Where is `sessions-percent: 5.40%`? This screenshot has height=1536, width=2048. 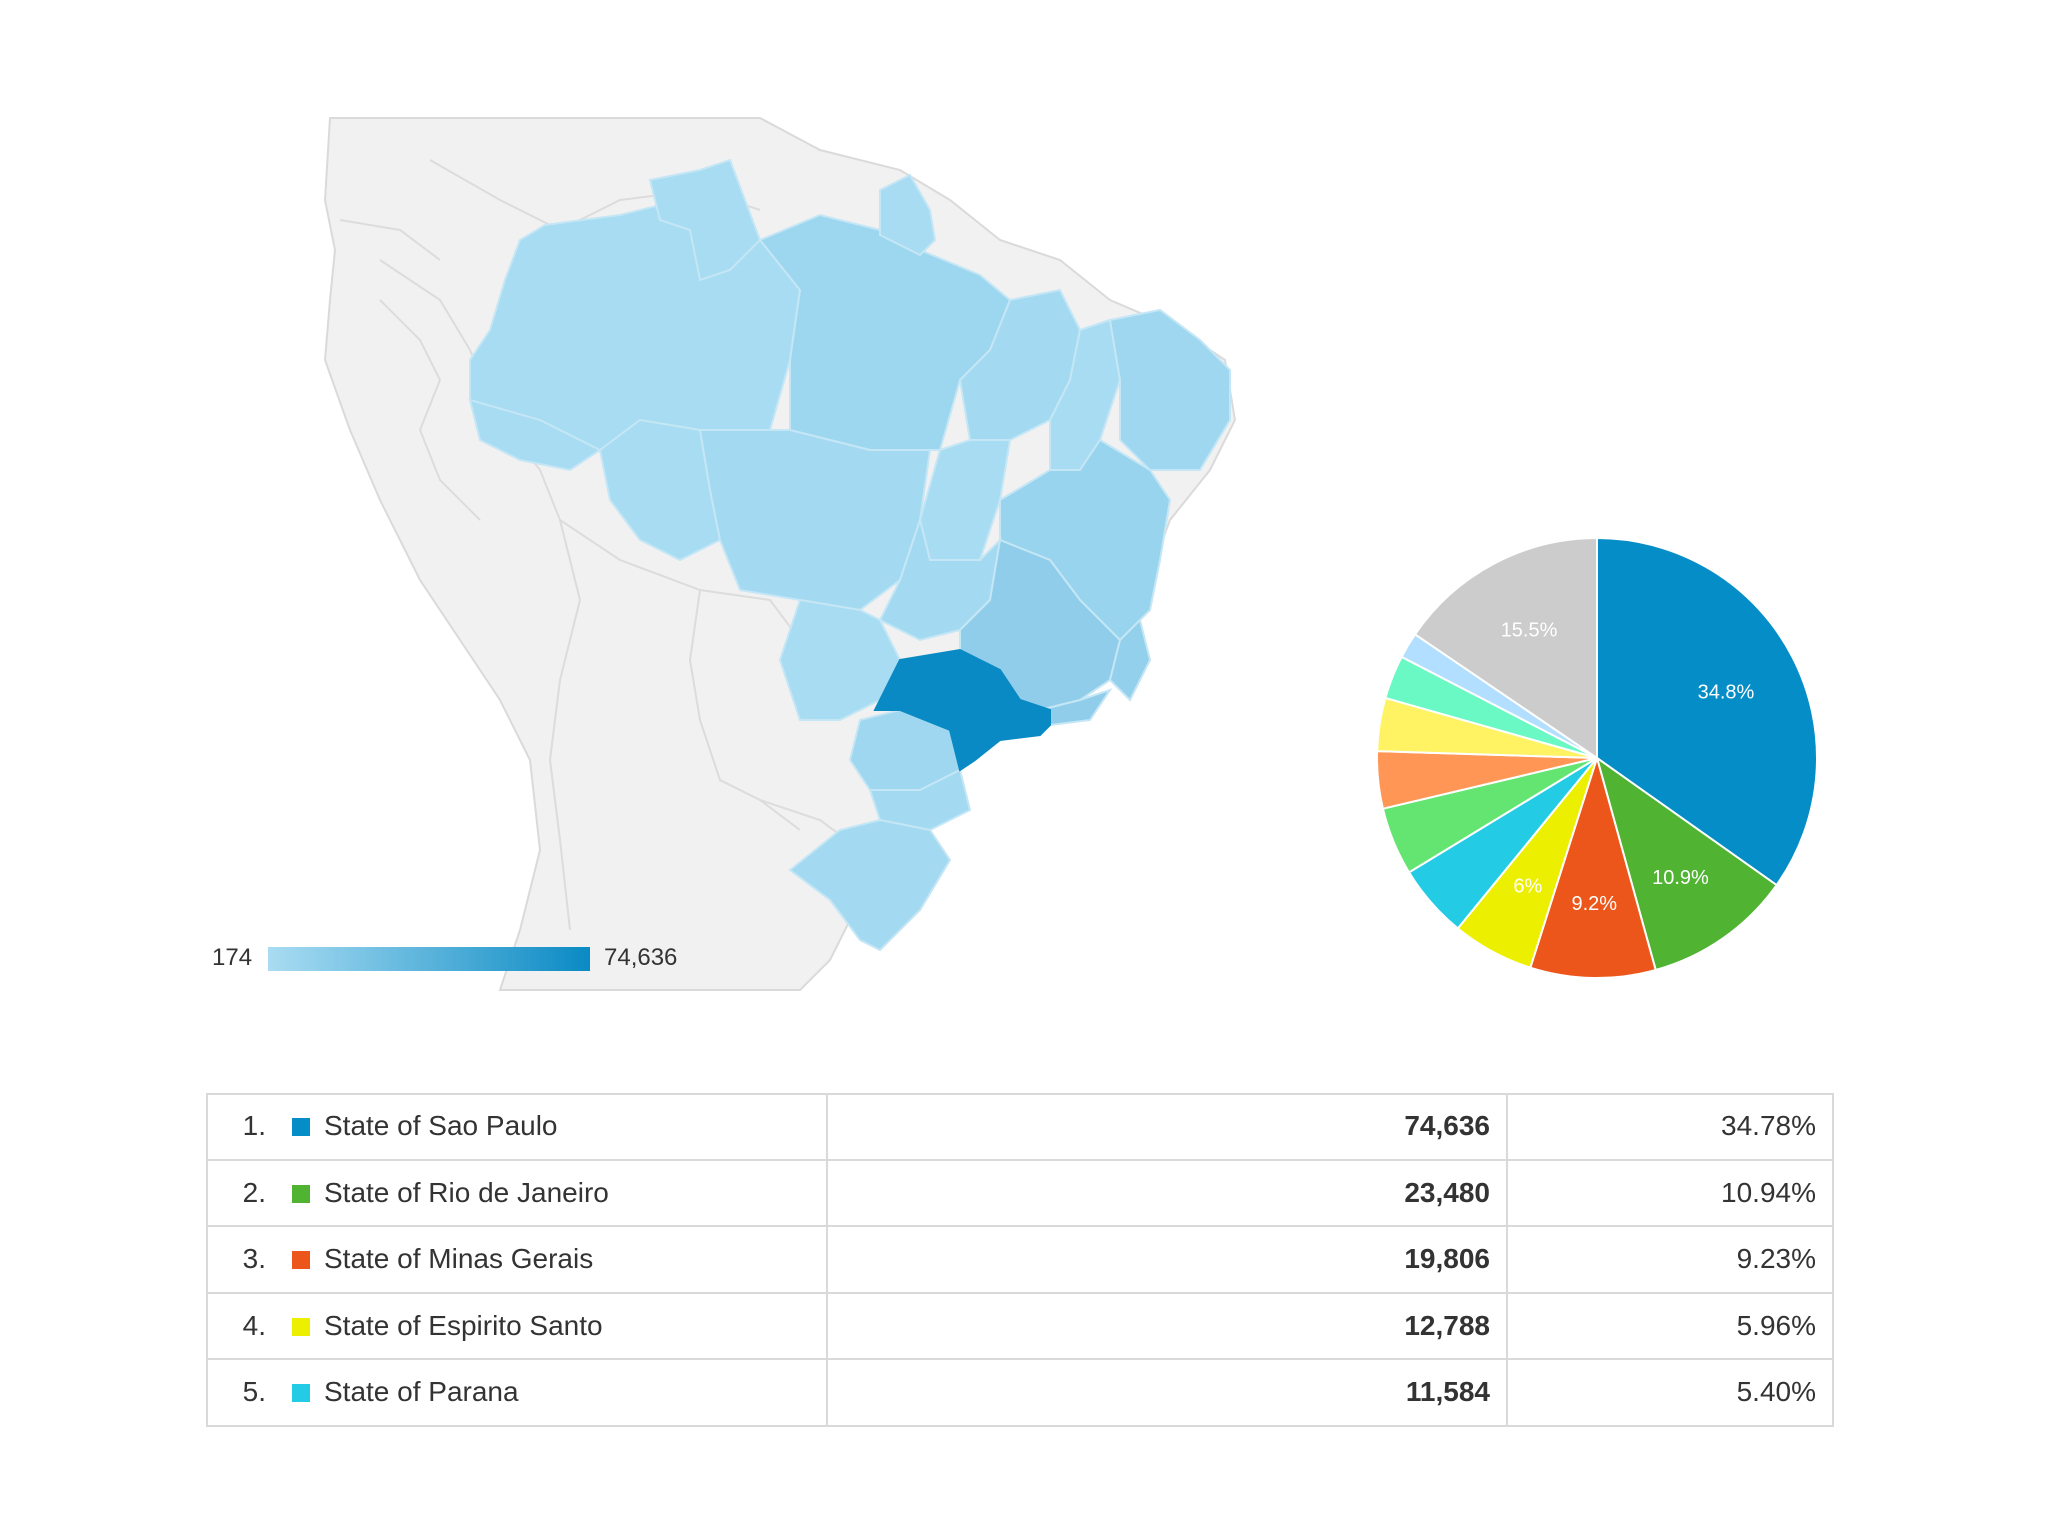
sessions-percent: 5.40% is located at coordinates (1670, 1392).